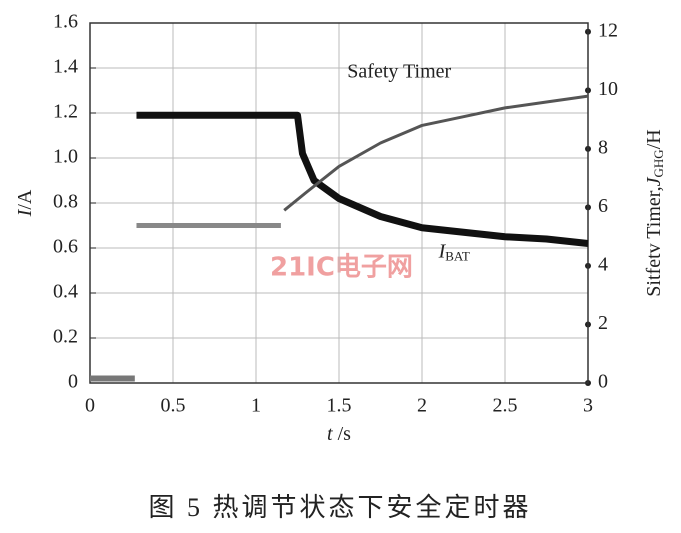 Image resolution: width=681 pixels, height=533 pixels. I want to click on x-axis-label: t /s, so click(339, 434).